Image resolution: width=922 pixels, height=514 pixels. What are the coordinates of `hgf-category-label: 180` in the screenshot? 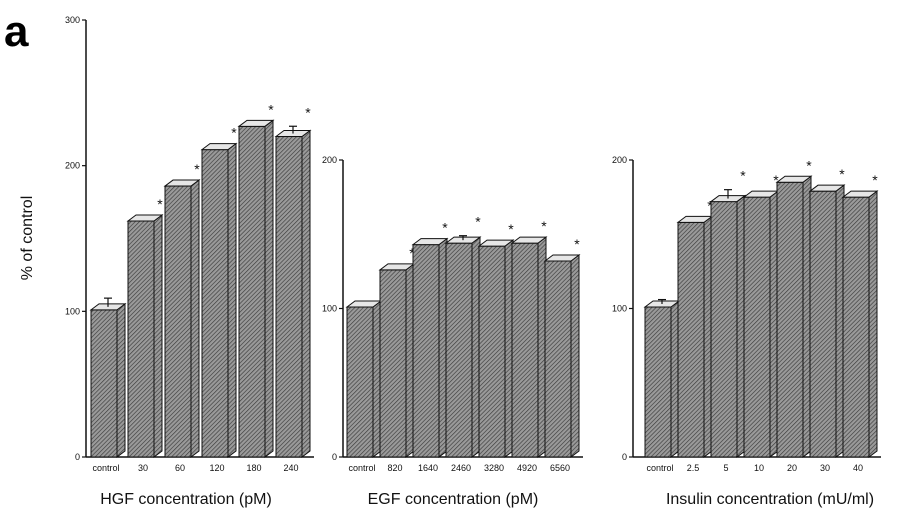 It's located at (253, 468).